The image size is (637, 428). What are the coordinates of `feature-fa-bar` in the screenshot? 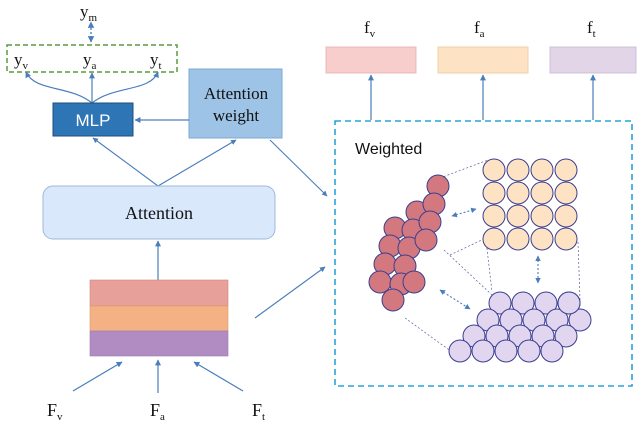 It's located at (483, 60).